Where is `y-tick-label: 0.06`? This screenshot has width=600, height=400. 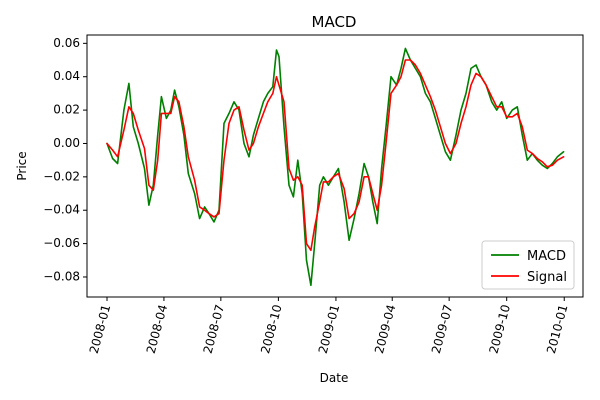
y-tick-label: 0.06 is located at coordinates (66, 43).